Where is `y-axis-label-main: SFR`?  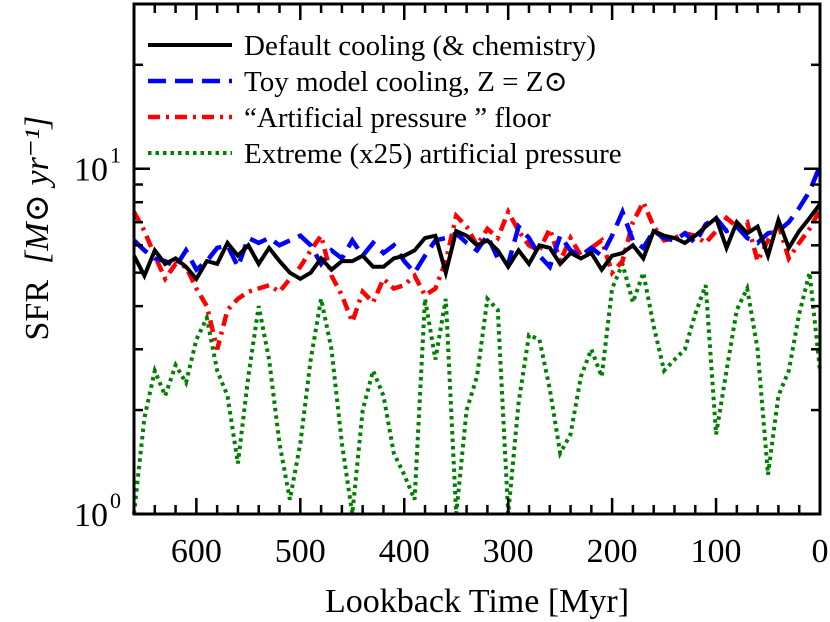 y-axis-label-main: SFR is located at coordinates (37, 310).